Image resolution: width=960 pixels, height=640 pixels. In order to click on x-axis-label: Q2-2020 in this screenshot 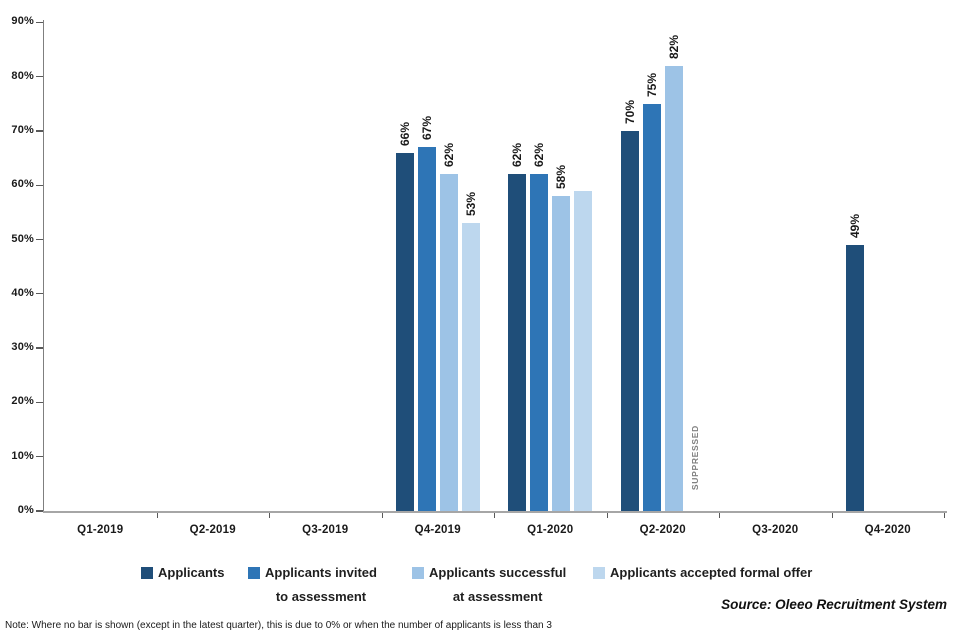, I will do `click(662, 530)`.